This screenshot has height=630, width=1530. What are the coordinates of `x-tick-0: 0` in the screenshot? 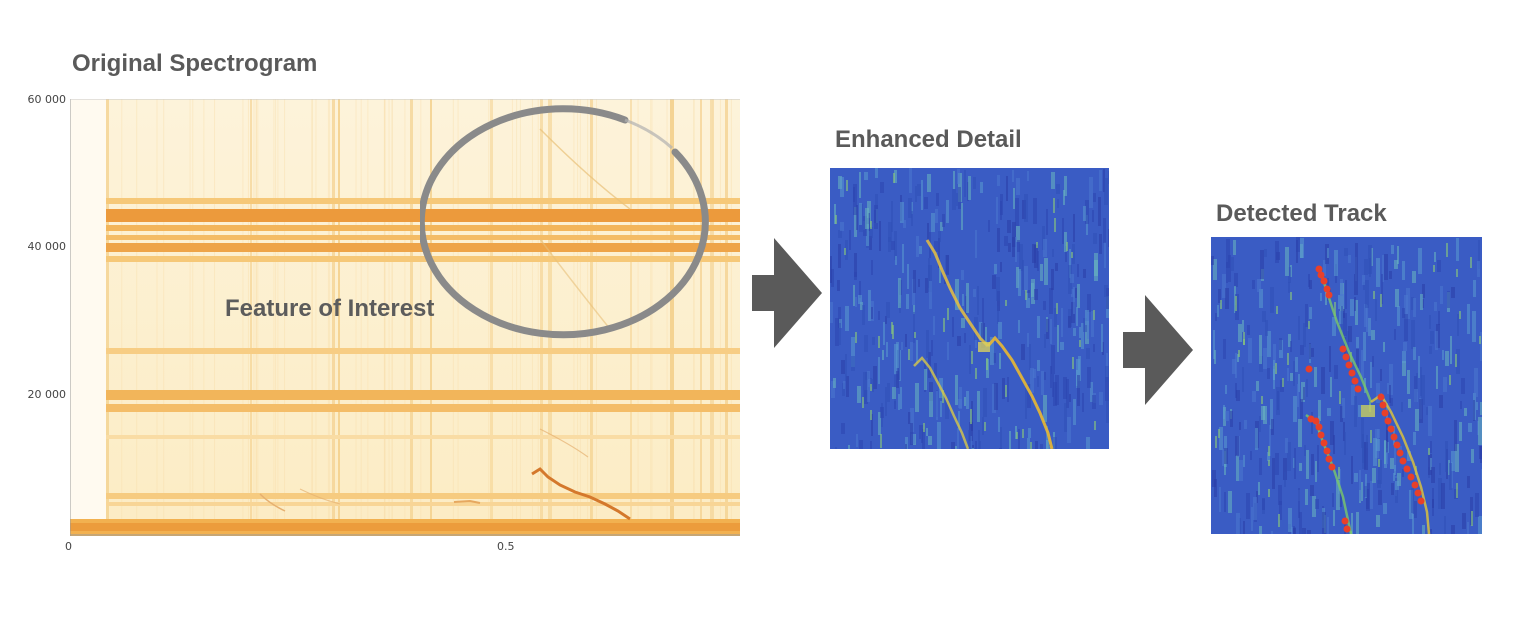 It's located at (68, 546).